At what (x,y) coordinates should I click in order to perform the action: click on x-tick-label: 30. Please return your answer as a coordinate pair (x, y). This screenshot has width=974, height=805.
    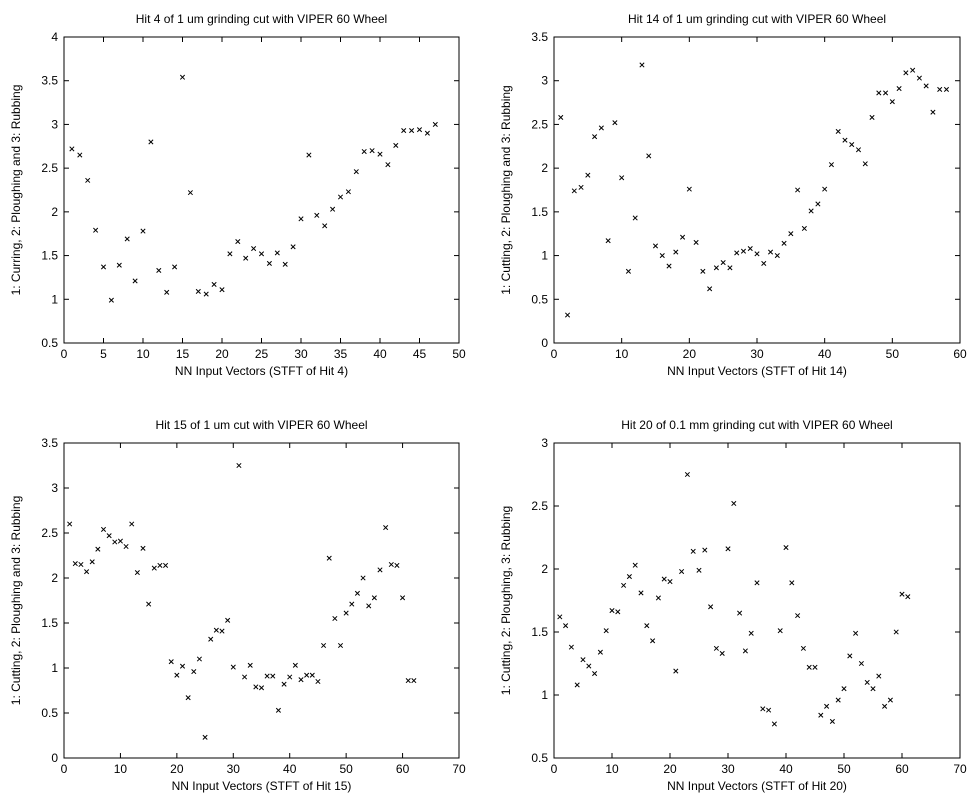
    Looking at the image, I should click on (234, 769).